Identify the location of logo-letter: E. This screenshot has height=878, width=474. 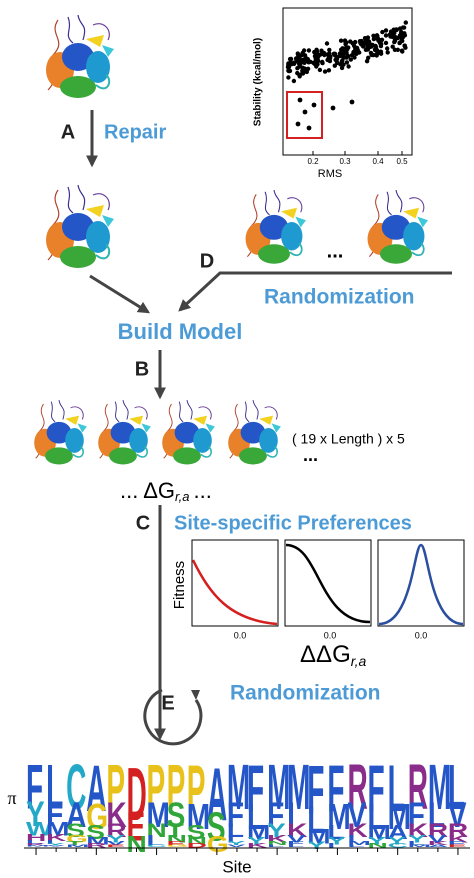
(176, 843).